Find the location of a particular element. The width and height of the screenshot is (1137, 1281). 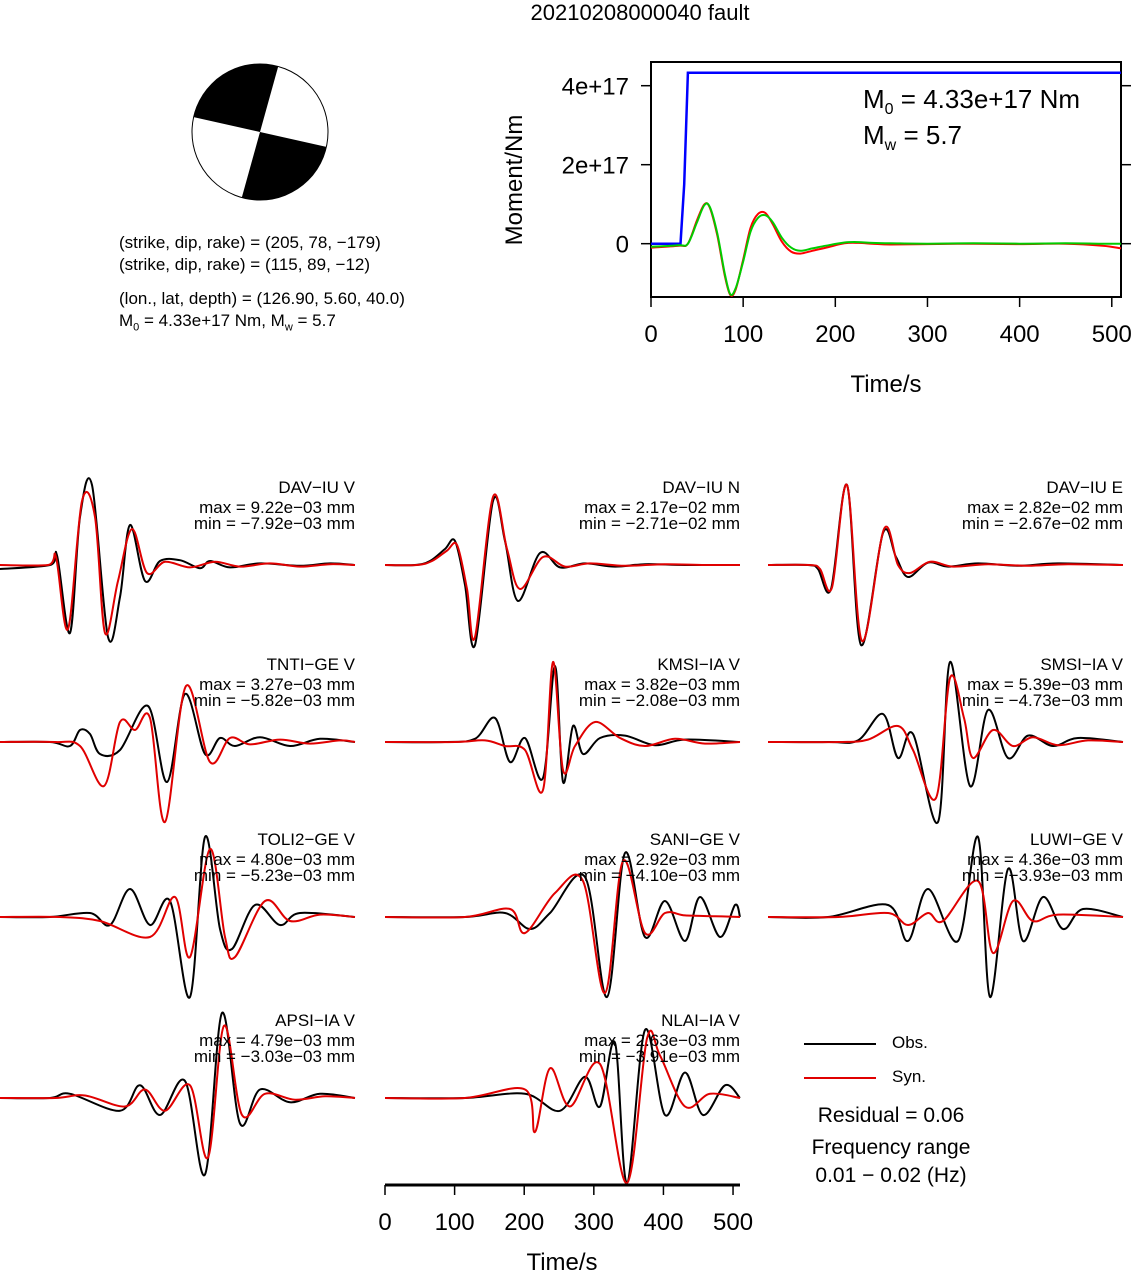

magnitude-summary: M0 = 4.33e+17 Nm, Mw = 5.7 is located at coordinates (227, 322).